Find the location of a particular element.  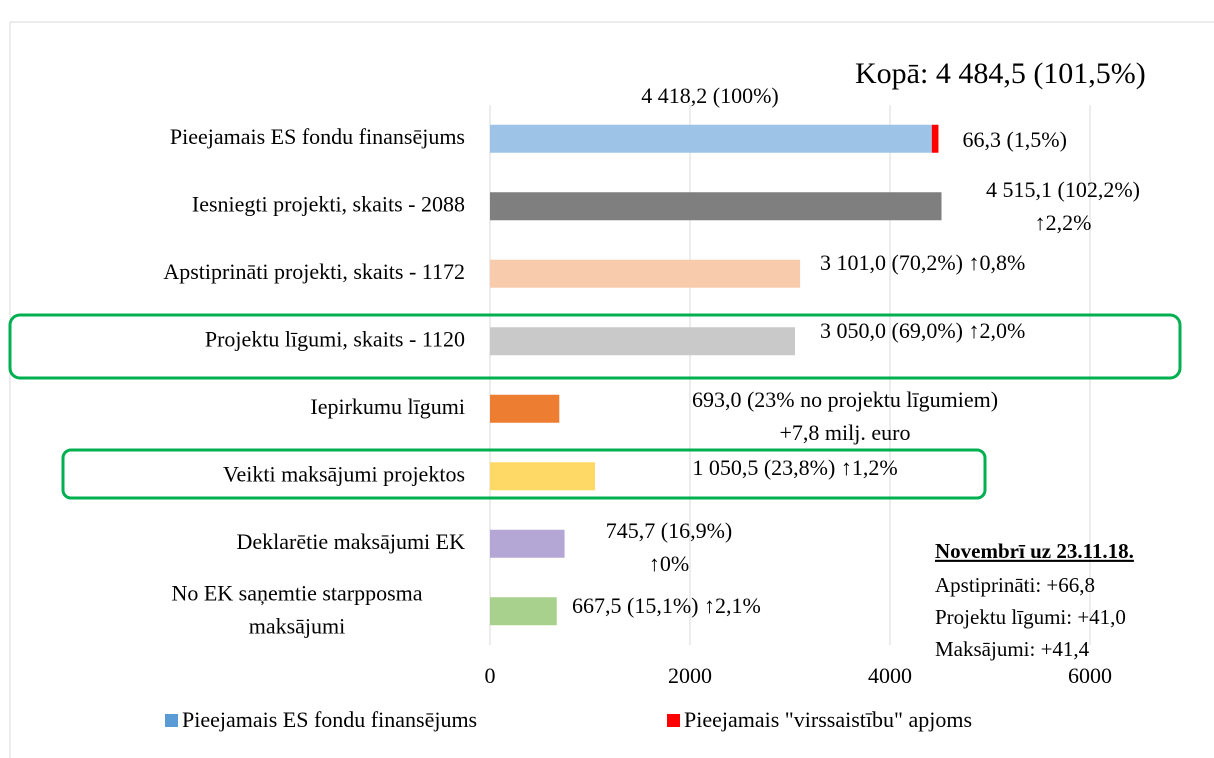

y-tick-label: Deklarētie maksājumi EK is located at coordinates (351, 541).